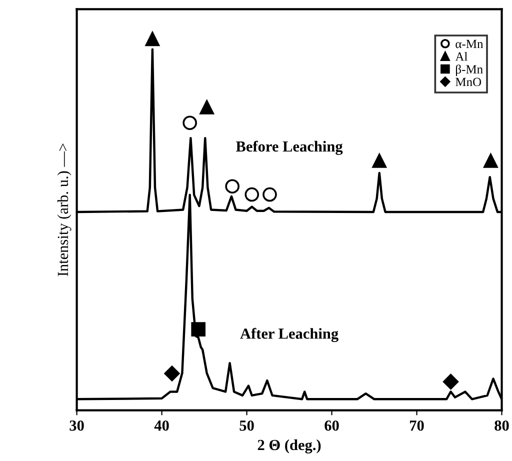  I want to click on x-tick-label: 30, so click(77, 425).